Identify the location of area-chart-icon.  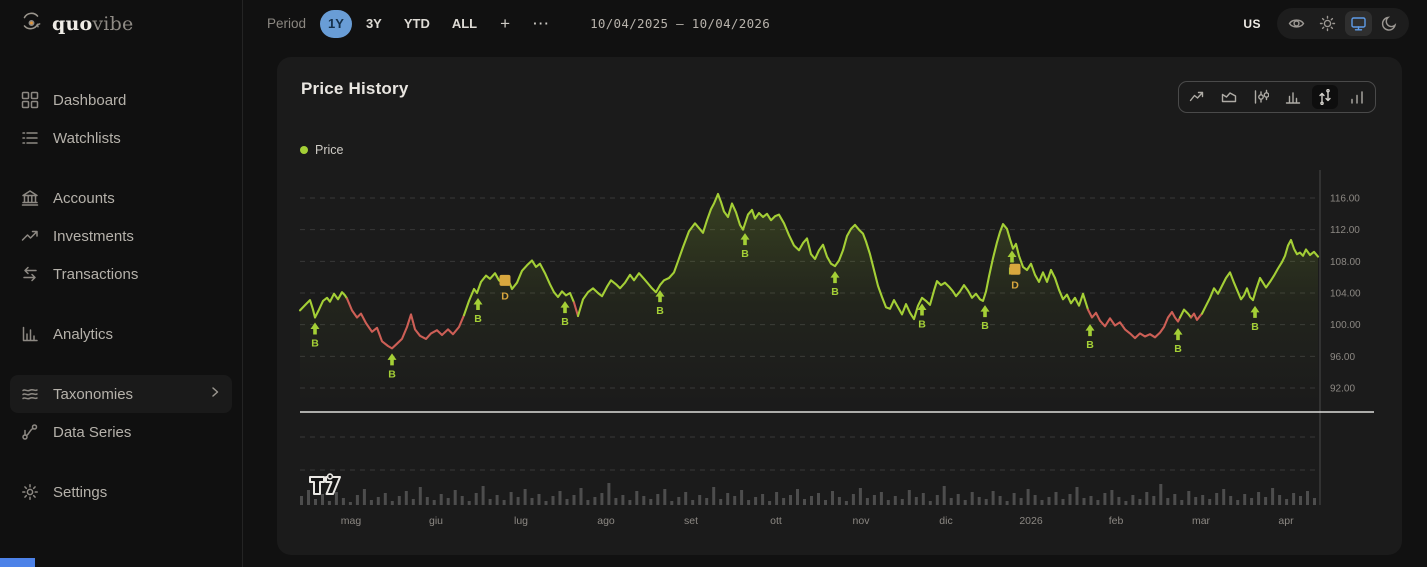
(1229, 97).